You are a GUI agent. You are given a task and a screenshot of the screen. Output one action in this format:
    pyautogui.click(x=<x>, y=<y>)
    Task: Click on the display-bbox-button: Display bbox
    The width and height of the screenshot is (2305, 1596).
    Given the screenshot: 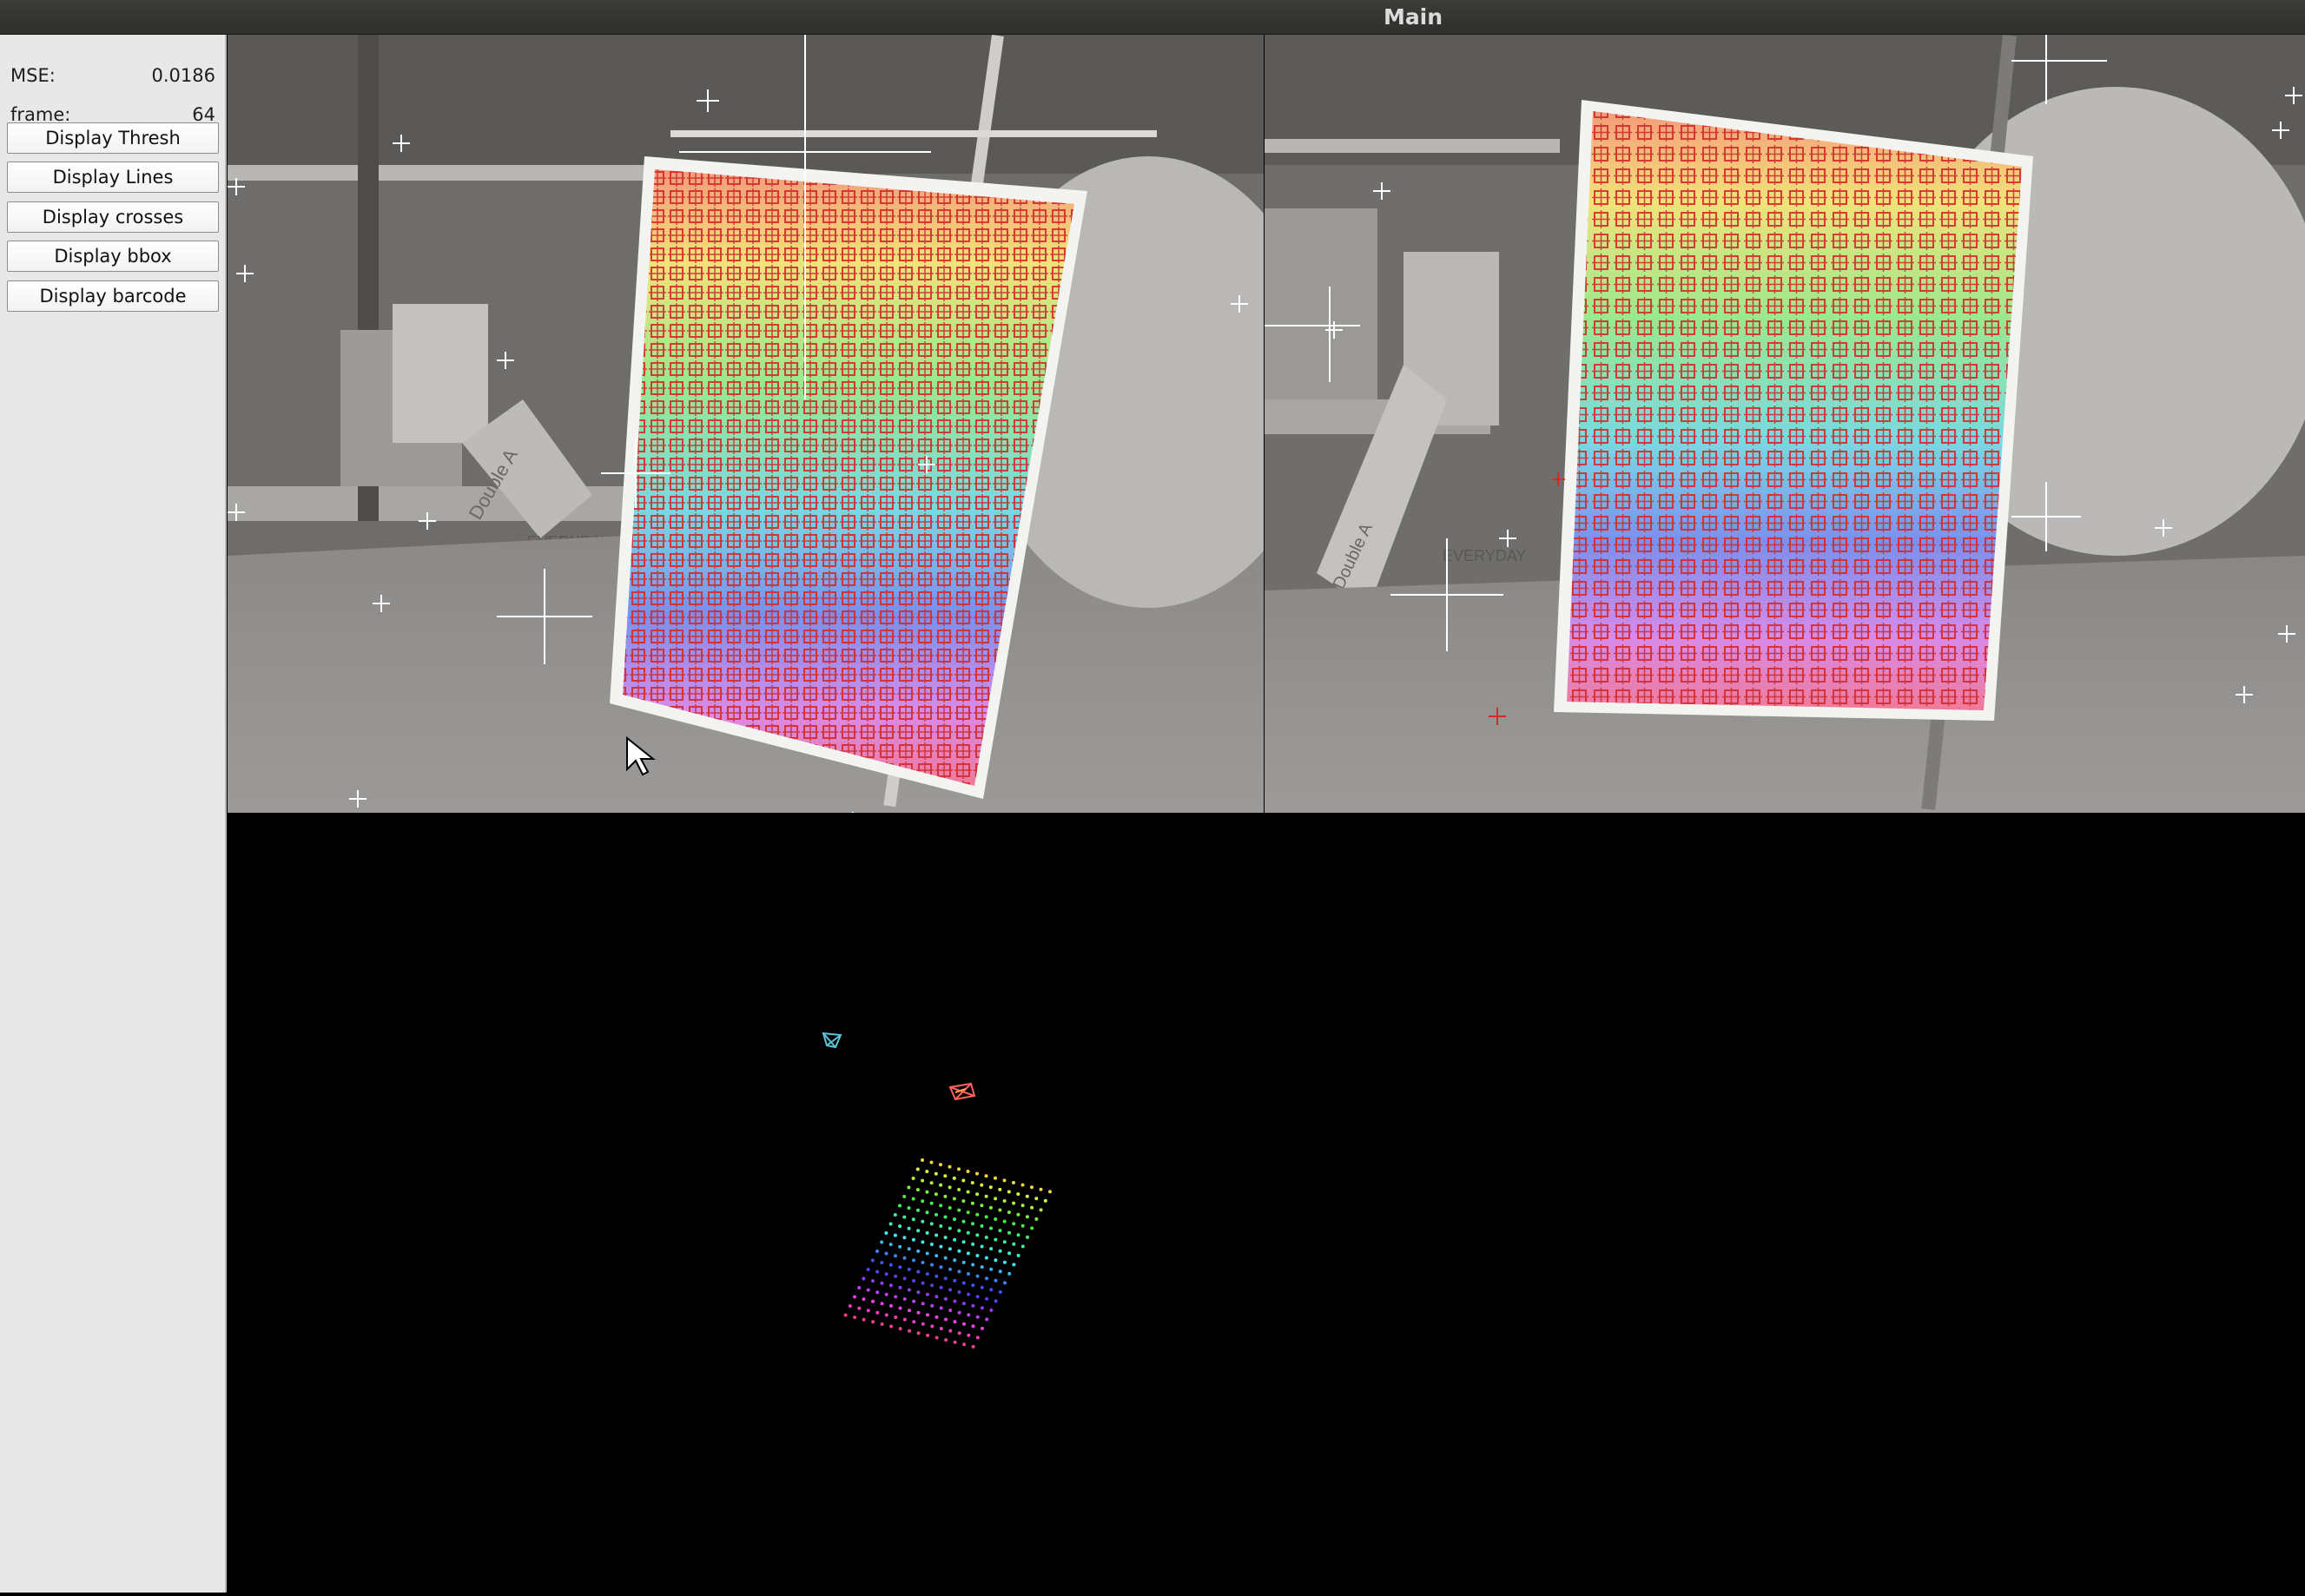 What is the action you would take?
    pyautogui.click(x=113, y=256)
    